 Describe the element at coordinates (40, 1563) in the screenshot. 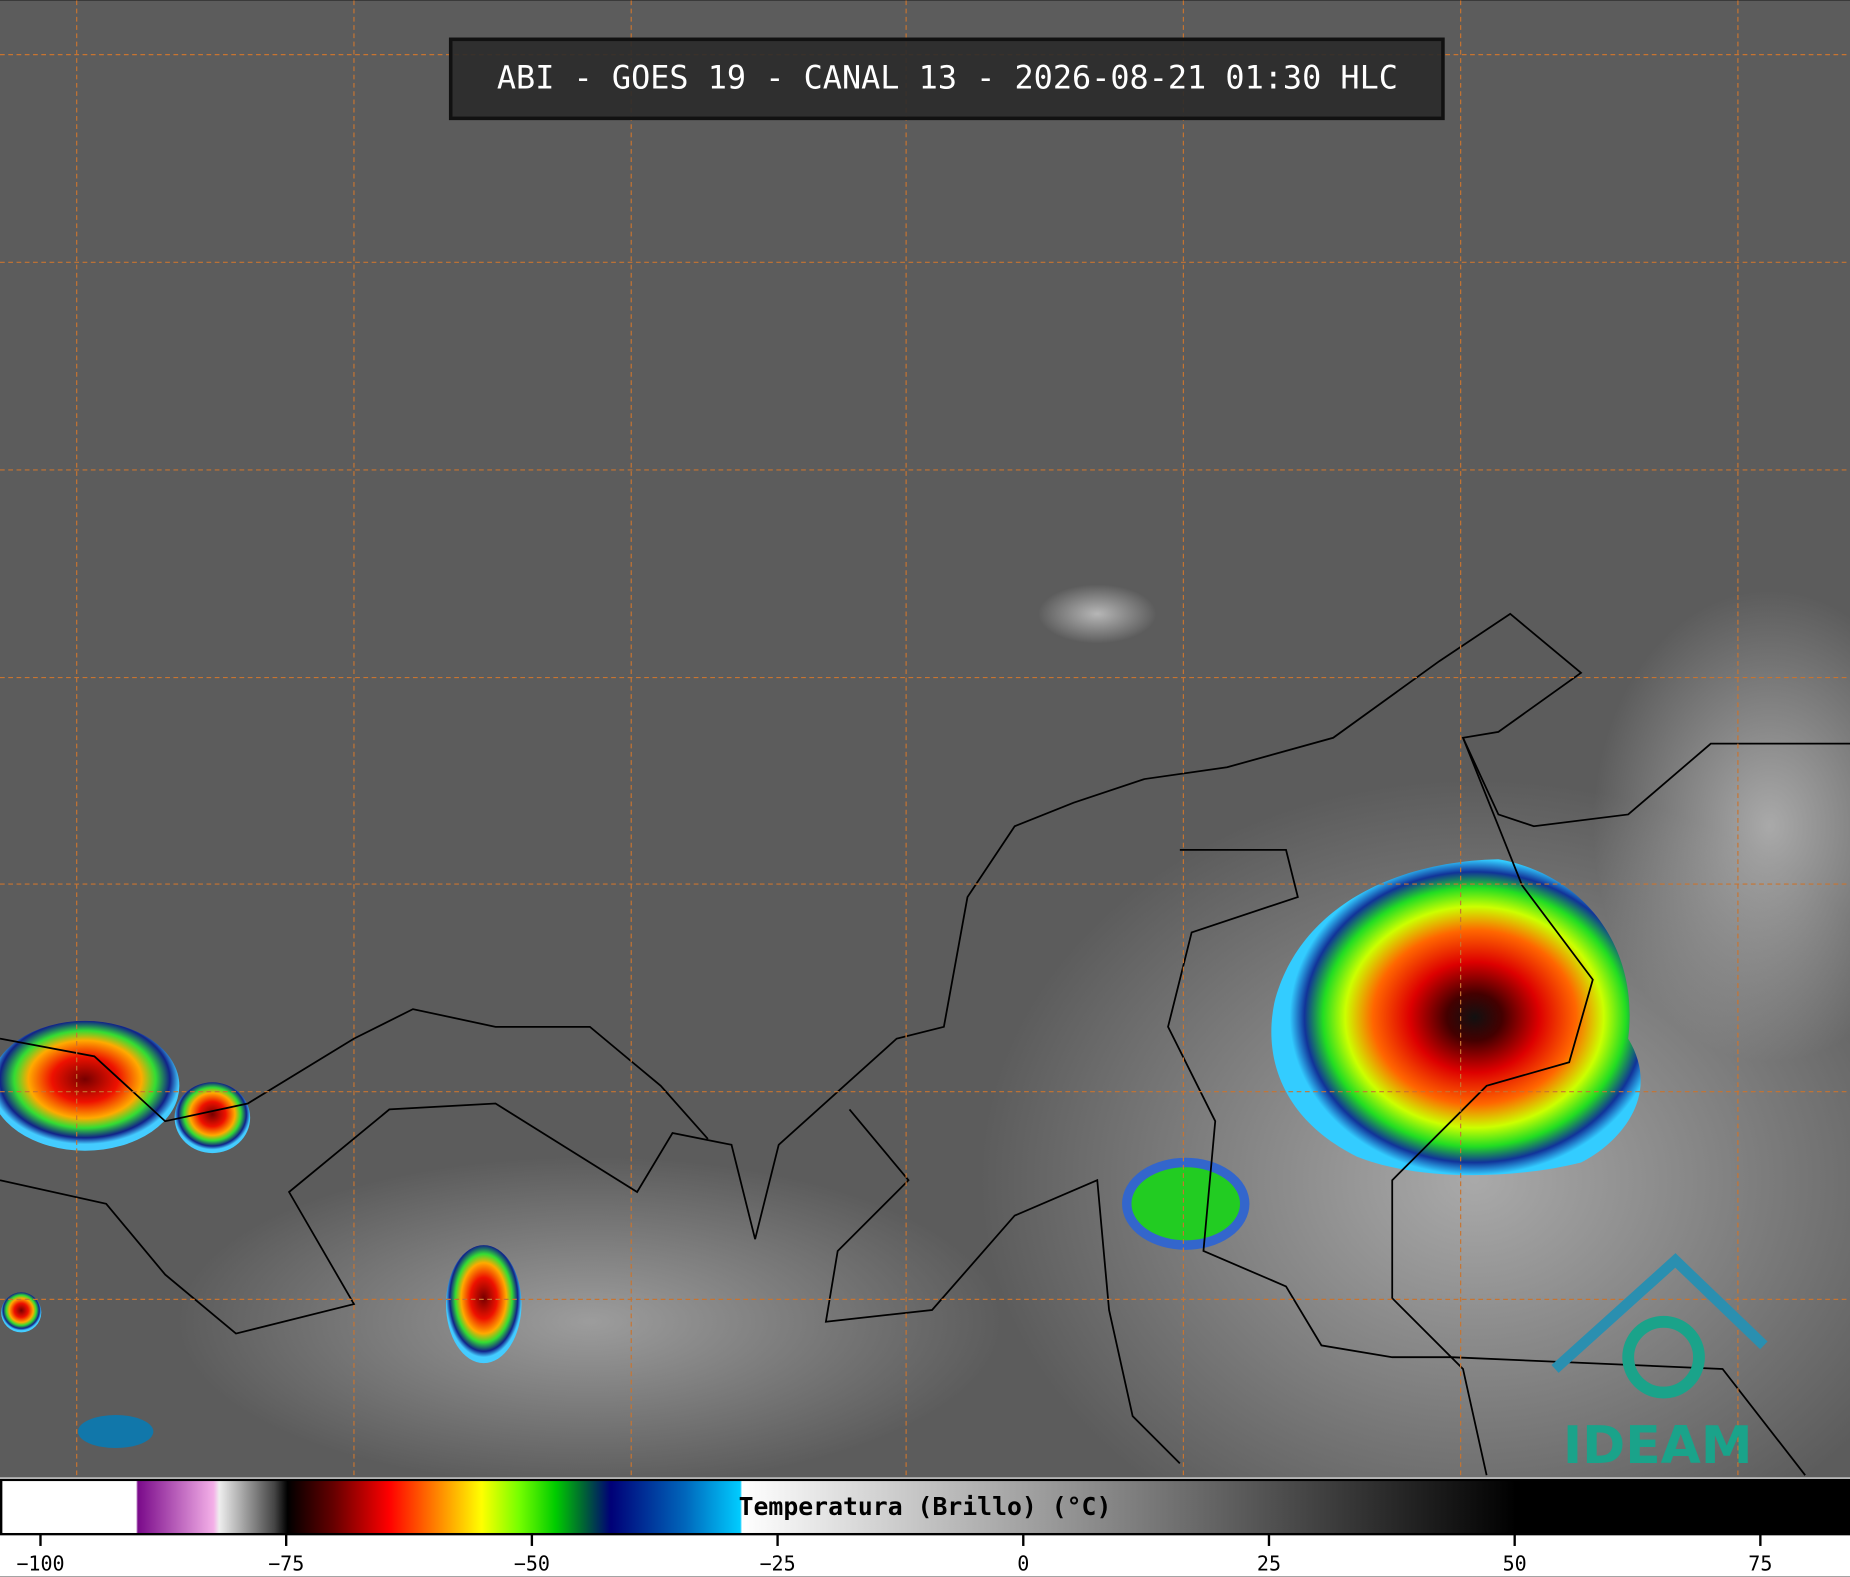

I see `tick-label: −100` at that location.